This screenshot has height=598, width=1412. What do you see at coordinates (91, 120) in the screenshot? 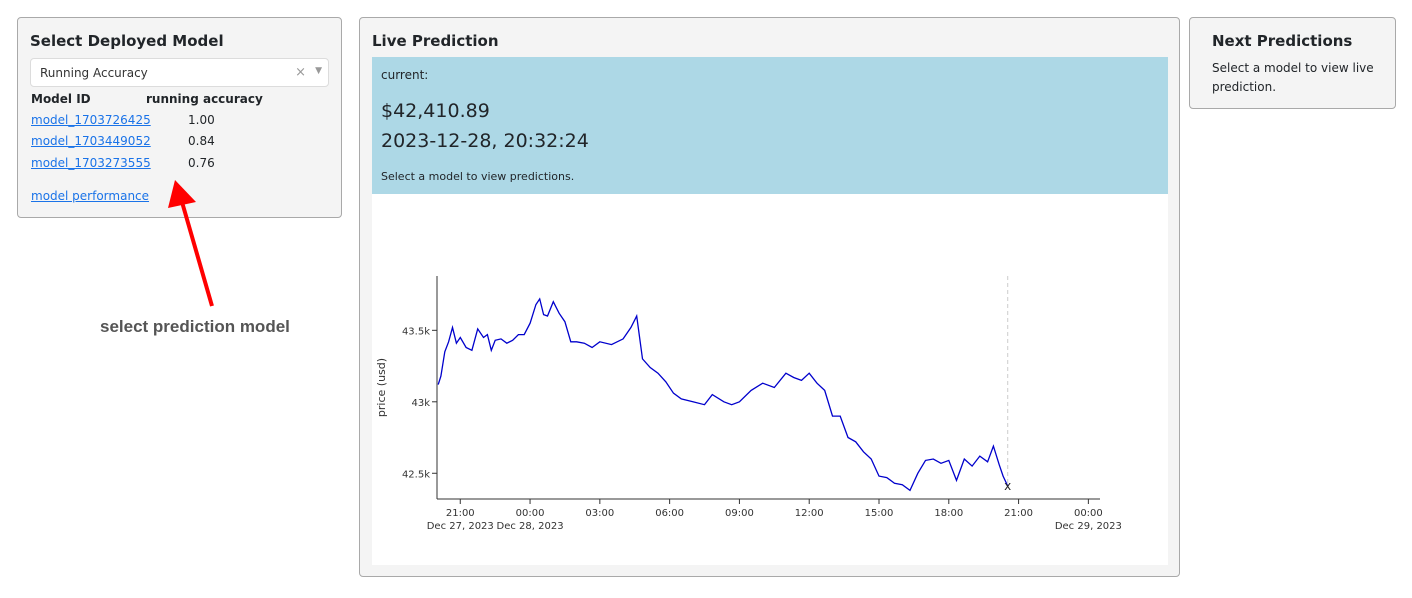
I see `model-link-1: model_1703726425` at bounding box center [91, 120].